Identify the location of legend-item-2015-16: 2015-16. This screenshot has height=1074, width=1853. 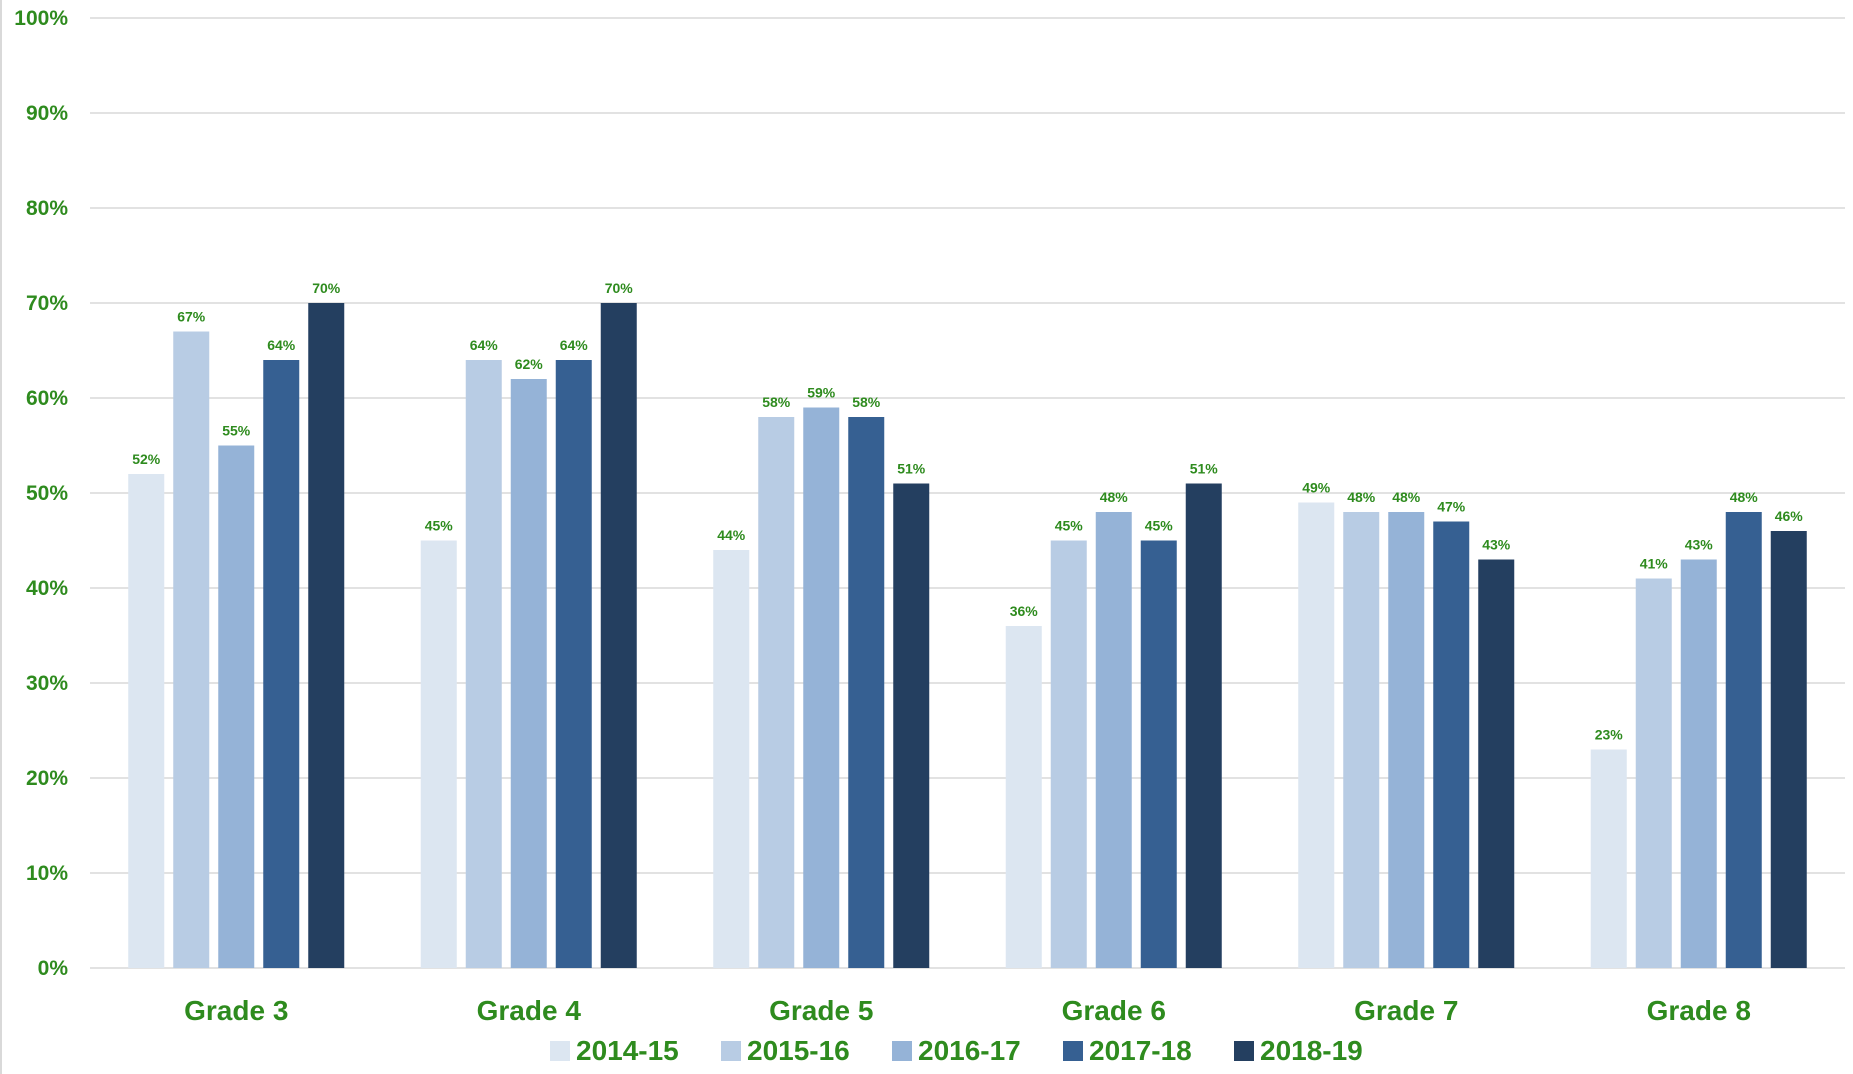
(785, 1050).